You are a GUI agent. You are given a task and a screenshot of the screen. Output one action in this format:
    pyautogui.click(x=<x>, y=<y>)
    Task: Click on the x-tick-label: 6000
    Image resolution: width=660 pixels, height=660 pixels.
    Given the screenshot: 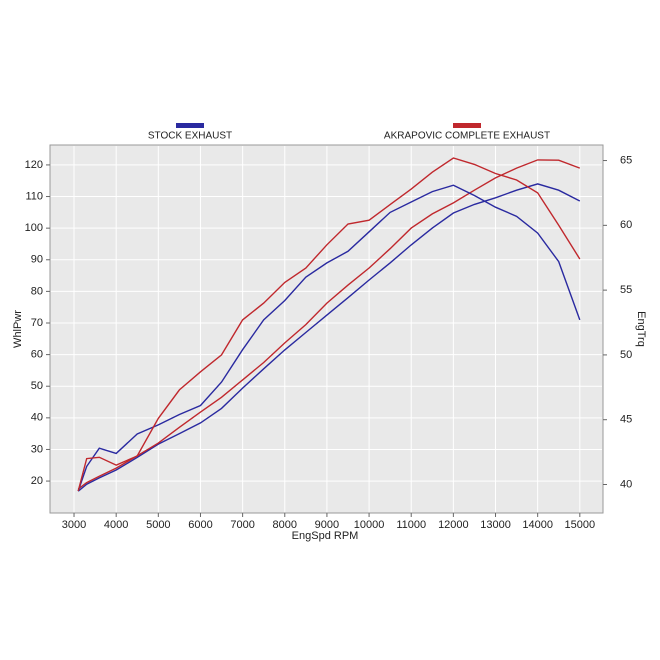 What is the action you would take?
    pyautogui.click(x=200, y=525)
    